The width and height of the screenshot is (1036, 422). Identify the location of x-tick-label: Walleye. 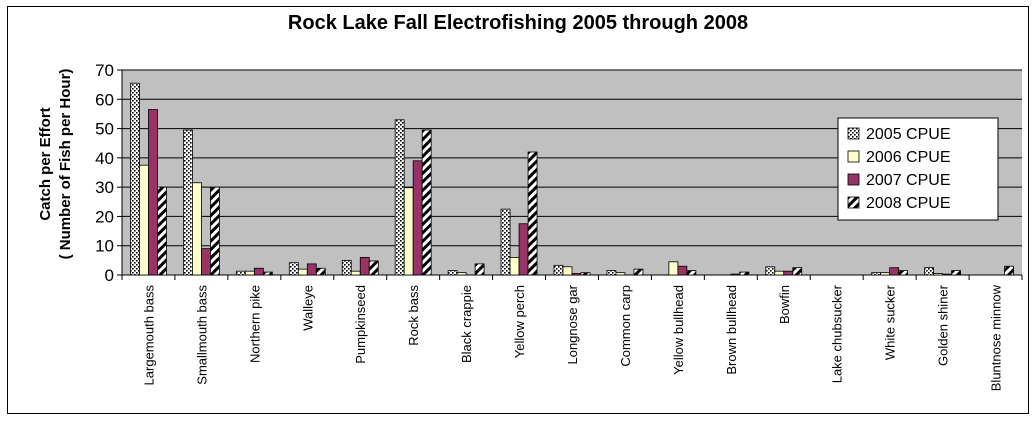
(307, 308).